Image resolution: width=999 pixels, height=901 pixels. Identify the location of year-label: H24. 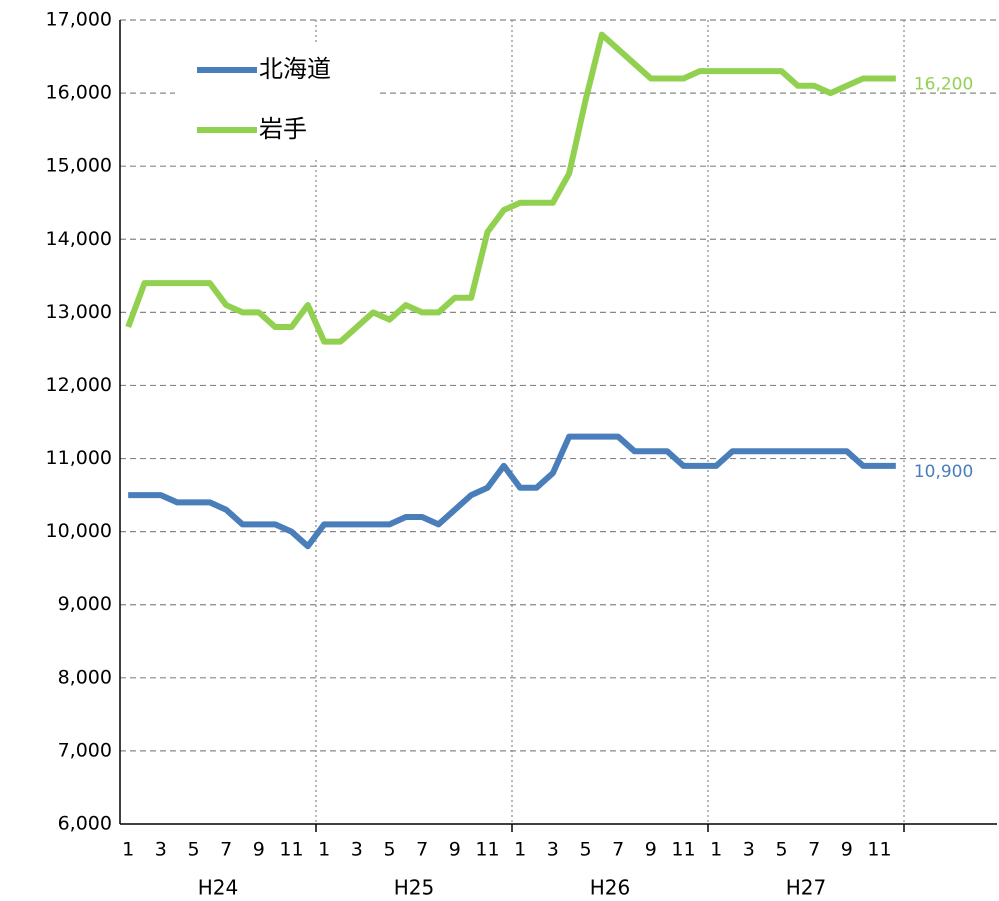
(218, 888).